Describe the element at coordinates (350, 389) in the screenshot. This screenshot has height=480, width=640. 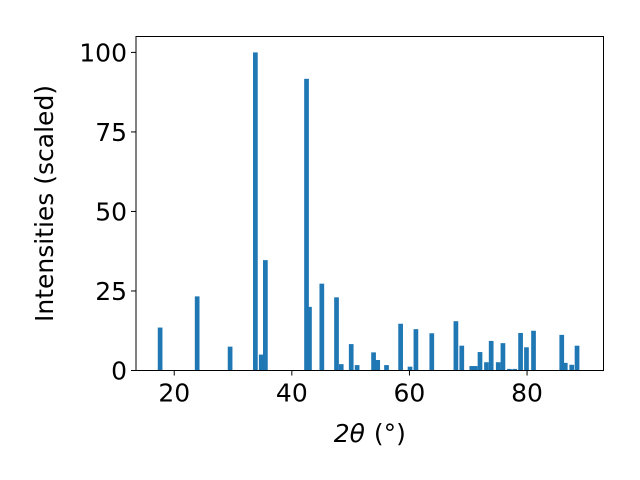
I see `x-axis-ticks: 20 40 60 80` at that location.